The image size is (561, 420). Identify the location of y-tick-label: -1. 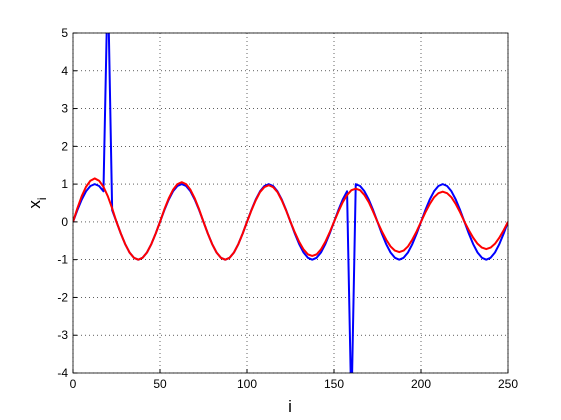
(62, 260).